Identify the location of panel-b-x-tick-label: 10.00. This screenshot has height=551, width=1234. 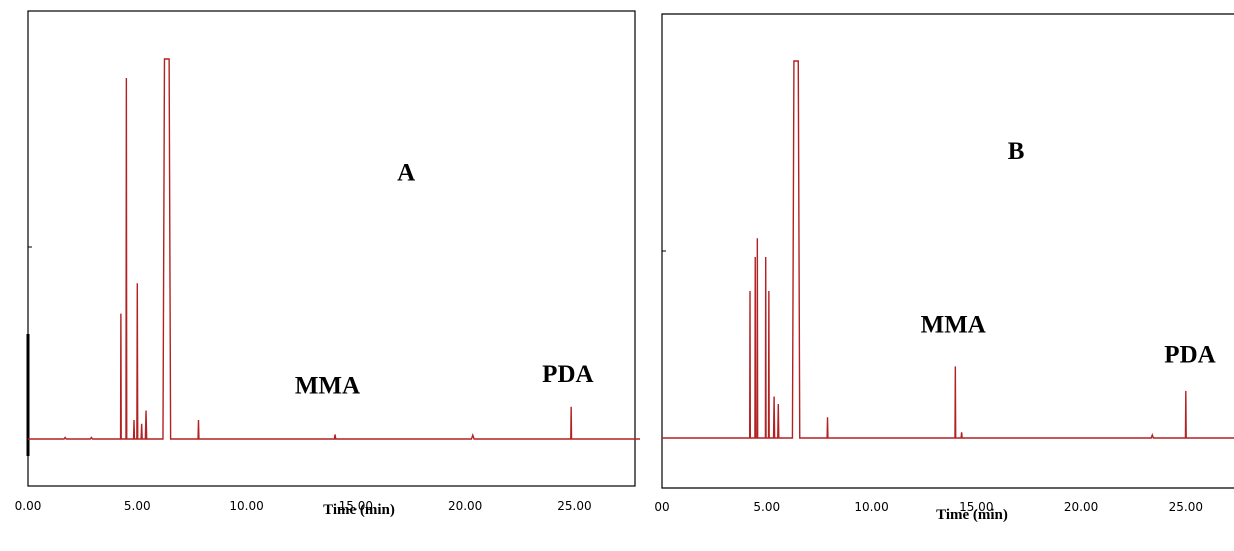
(871, 507).